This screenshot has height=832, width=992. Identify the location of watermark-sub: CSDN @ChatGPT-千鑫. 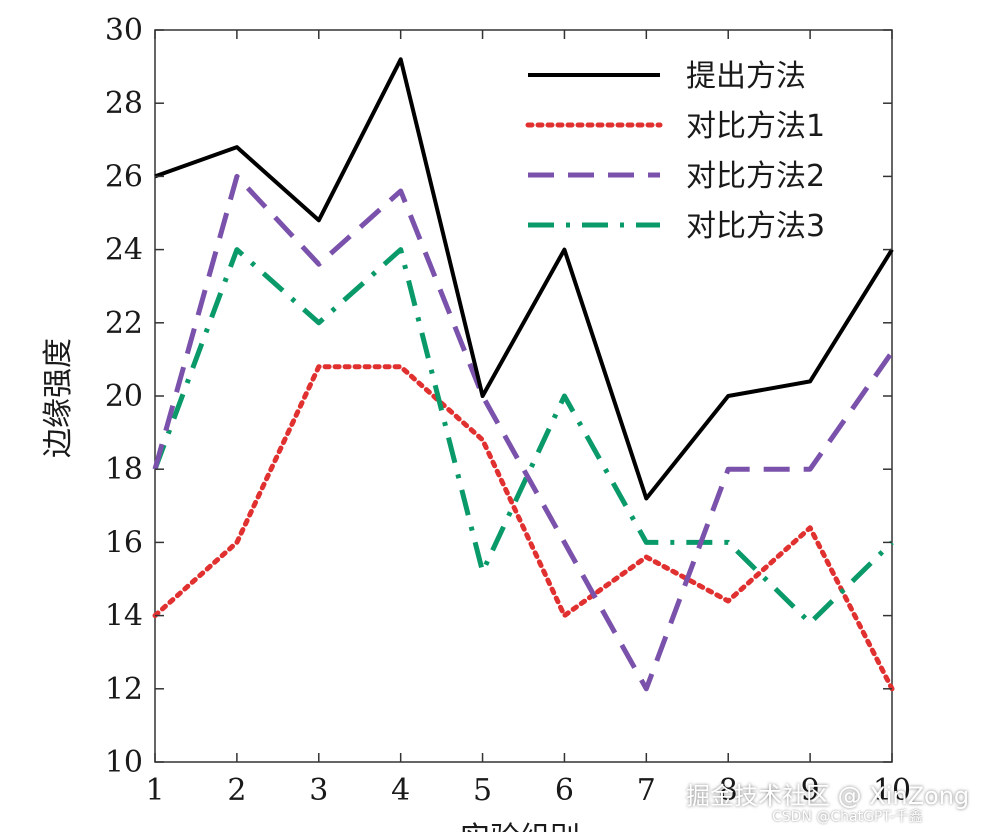
(847, 817).